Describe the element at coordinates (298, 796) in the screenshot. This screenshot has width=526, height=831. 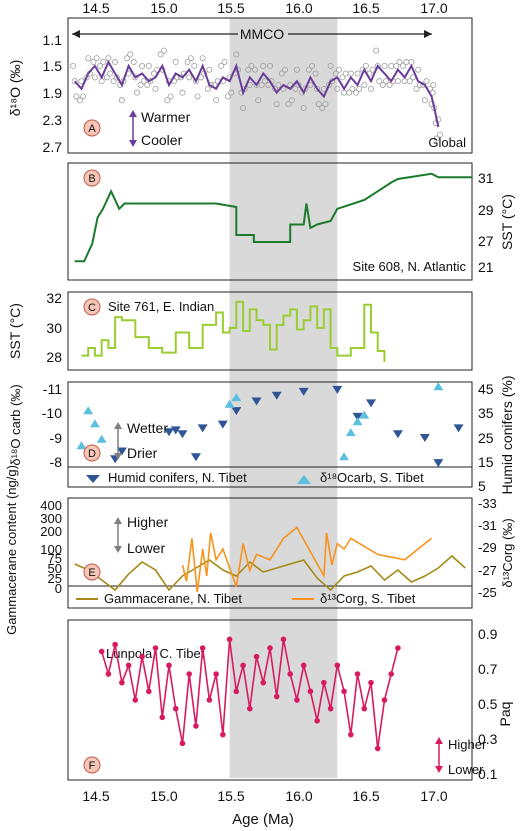
I see `bottom-tick-16-0: 16.0` at that location.